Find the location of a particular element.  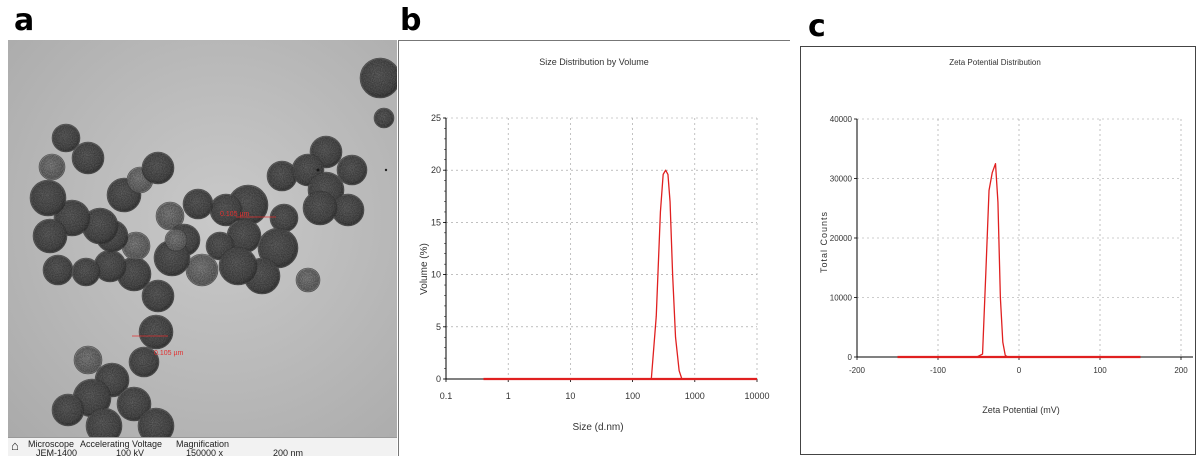

y-tick-label: 10000 is located at coordinates (841, 298).